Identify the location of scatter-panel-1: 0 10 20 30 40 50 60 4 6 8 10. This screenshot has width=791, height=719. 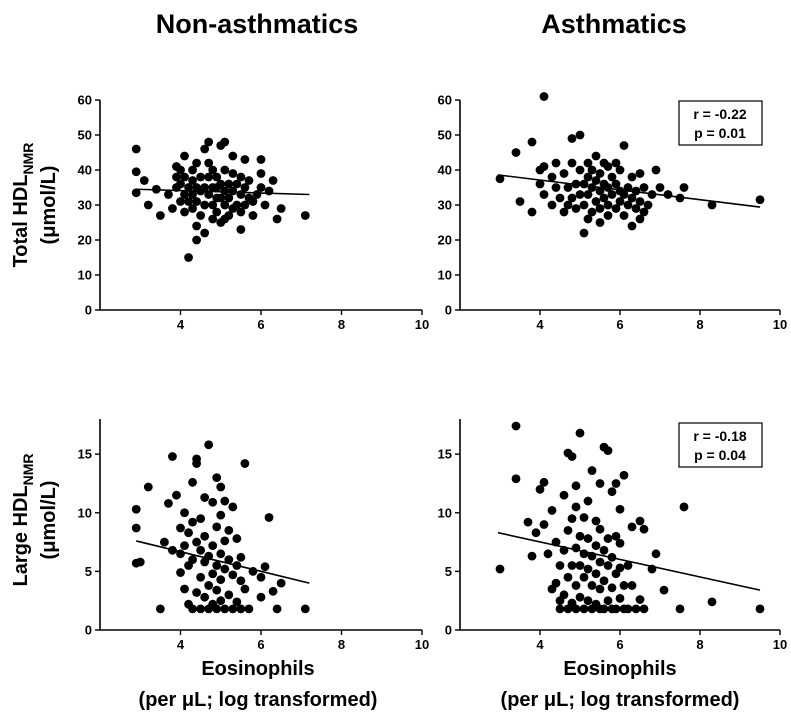
(254, 213).